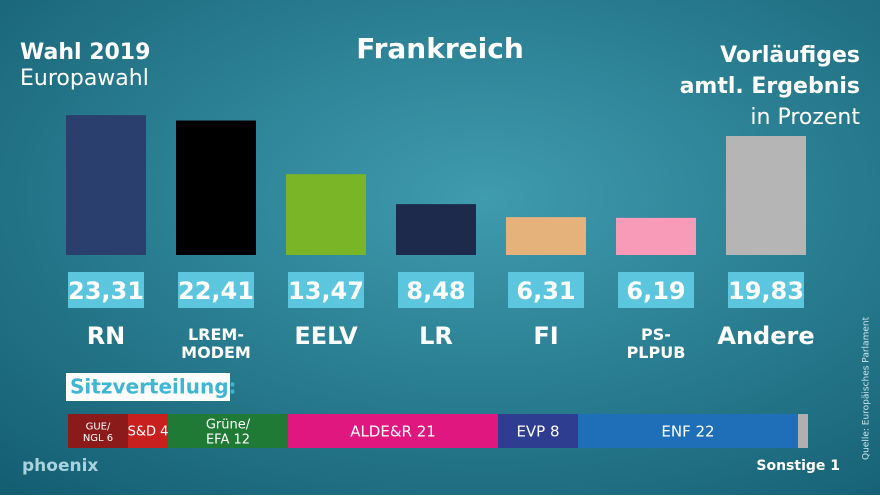  Describe the element at coordinates (85, 52) in the screenshot. I see `election: Wahl 2019` at that location.